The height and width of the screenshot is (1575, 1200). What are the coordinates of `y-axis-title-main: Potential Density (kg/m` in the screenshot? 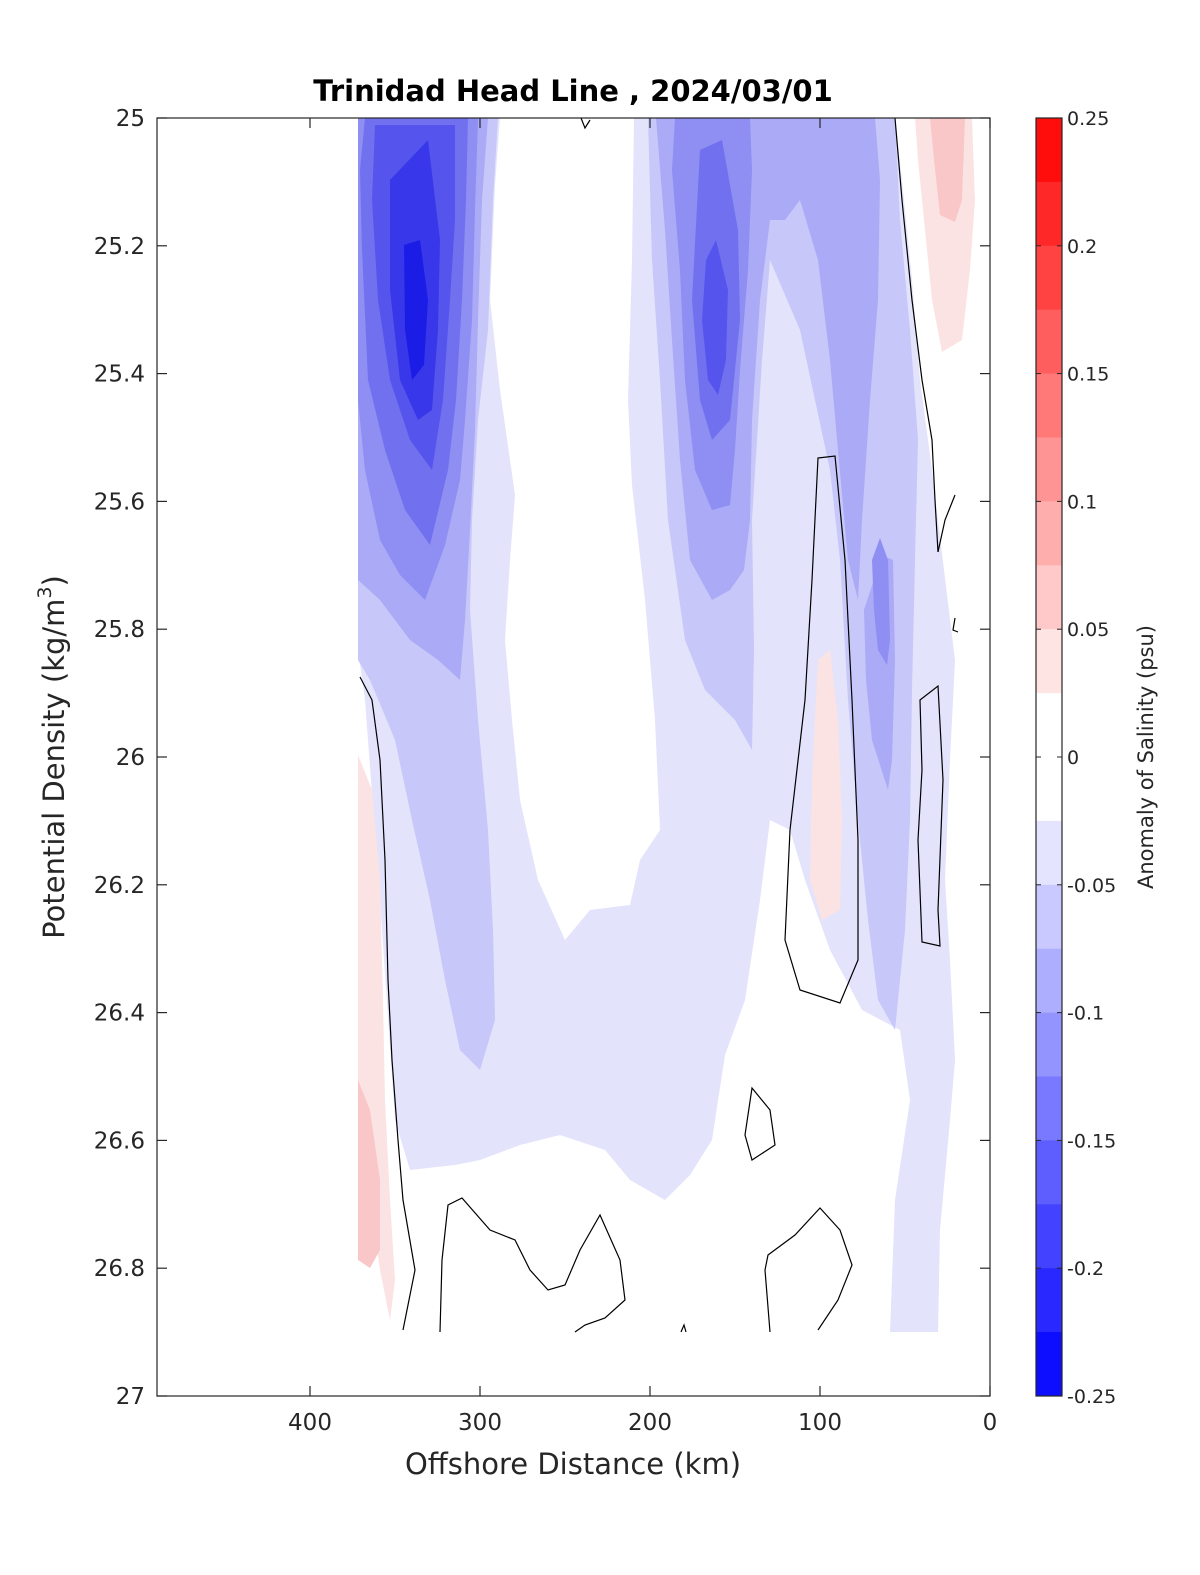 It's located at (54, 769).